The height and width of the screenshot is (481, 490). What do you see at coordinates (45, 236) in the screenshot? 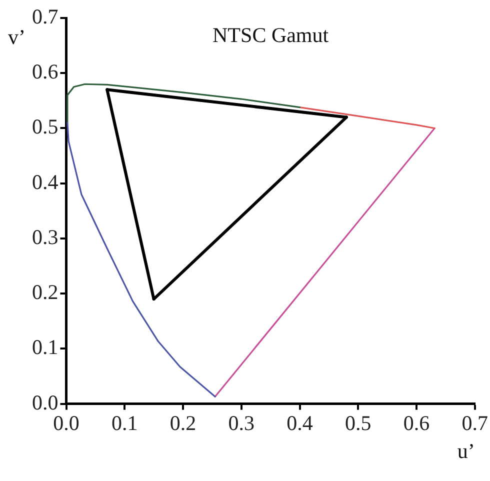
I see `y-tick-label: 0.3` at bounding box center [45, 236].